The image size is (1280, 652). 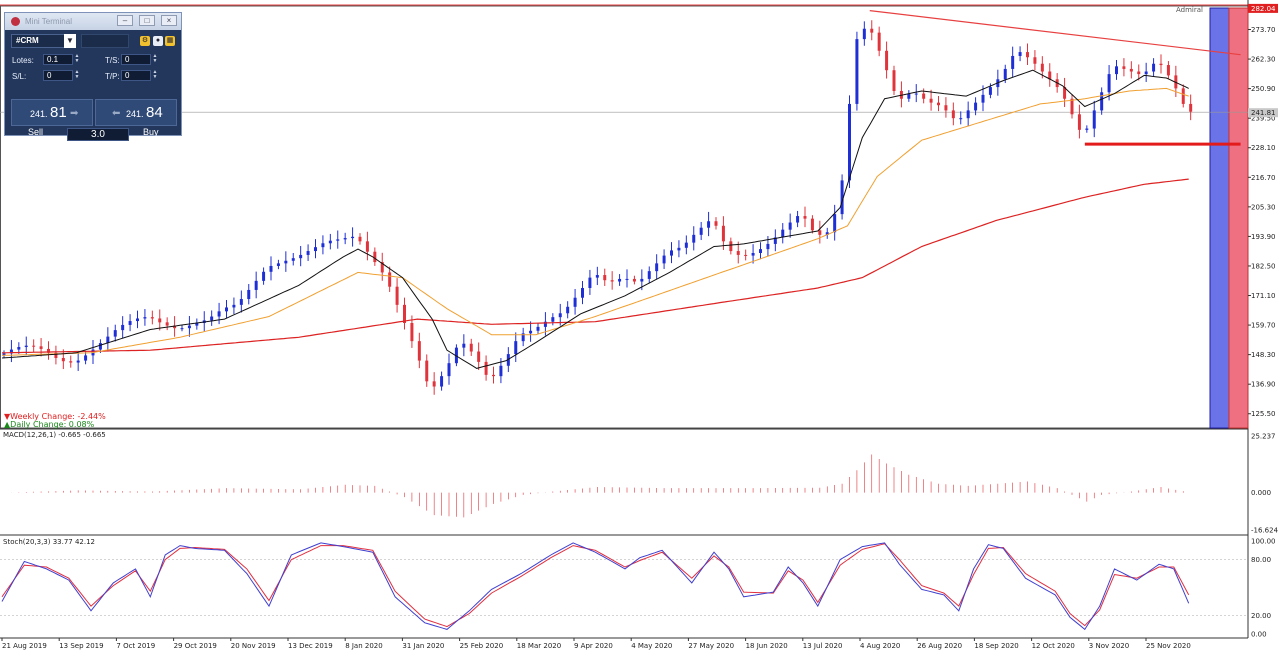 I want to click on minimize-icon: –, so click(x=125, y=20).